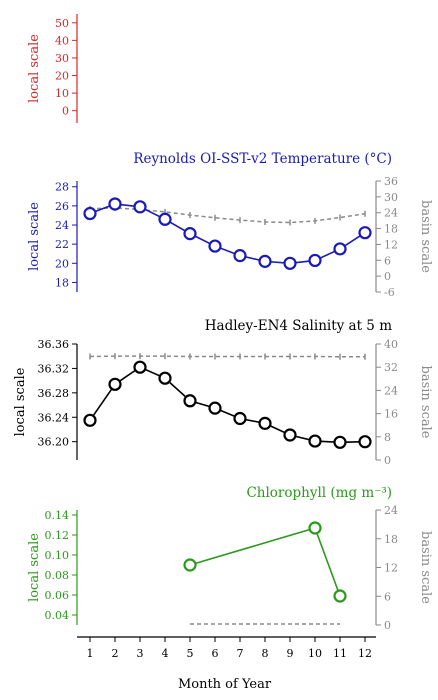 This screenshot has width=438, height=700. Describe the element at coordinates (387, 437) in the screenshot. I see `right-tick-label: 8` at that location.